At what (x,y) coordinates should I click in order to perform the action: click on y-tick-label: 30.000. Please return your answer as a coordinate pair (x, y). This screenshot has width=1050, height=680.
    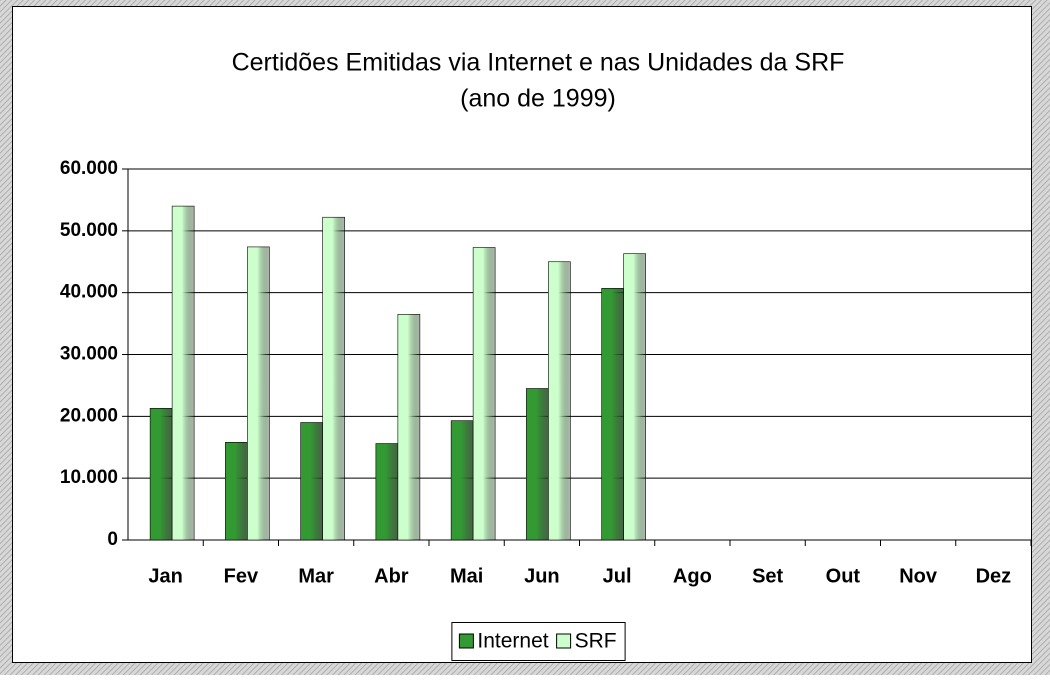
    Looking at the image, I should click on (89, 354).